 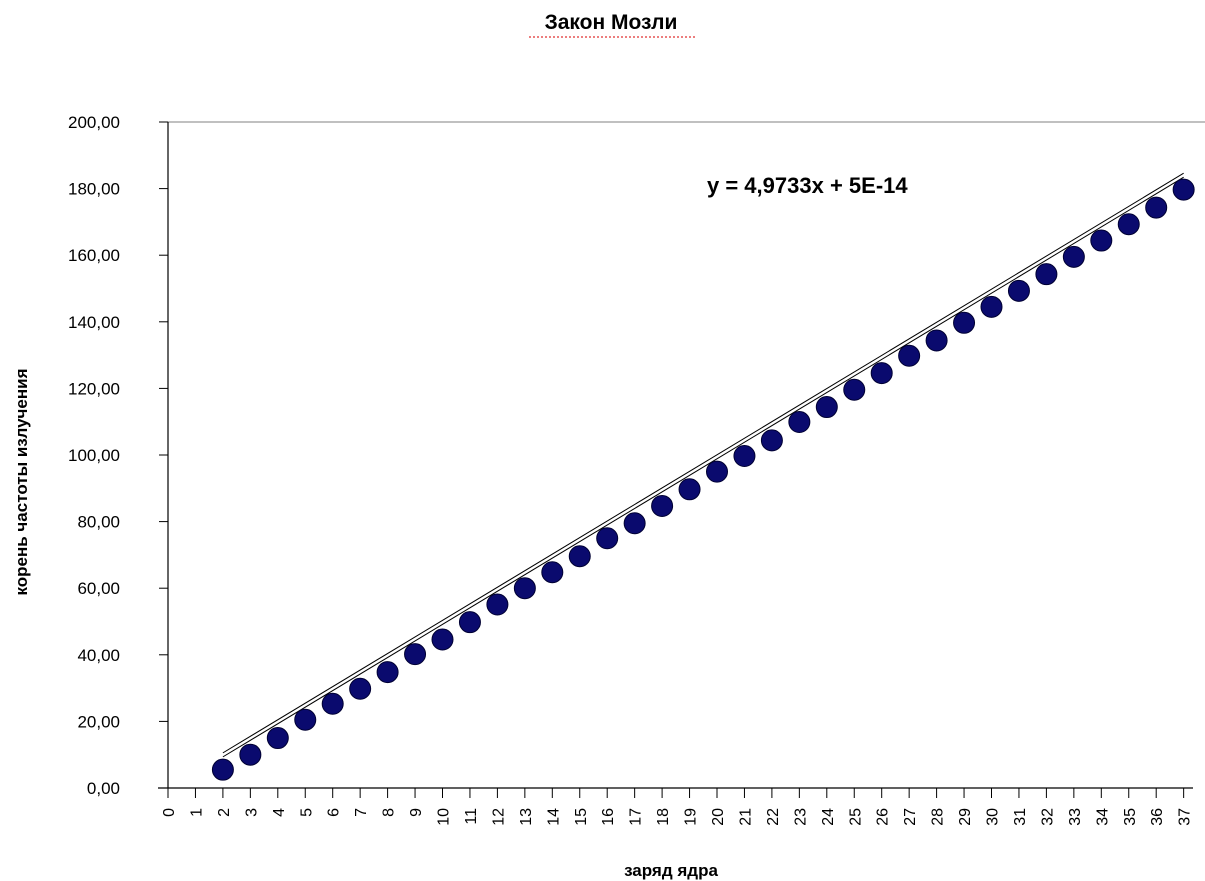 What do you see at coordinates (1075, 817) in the screenshot?
I see `x-tick-label: 33` at bounding box center [1075, 817].